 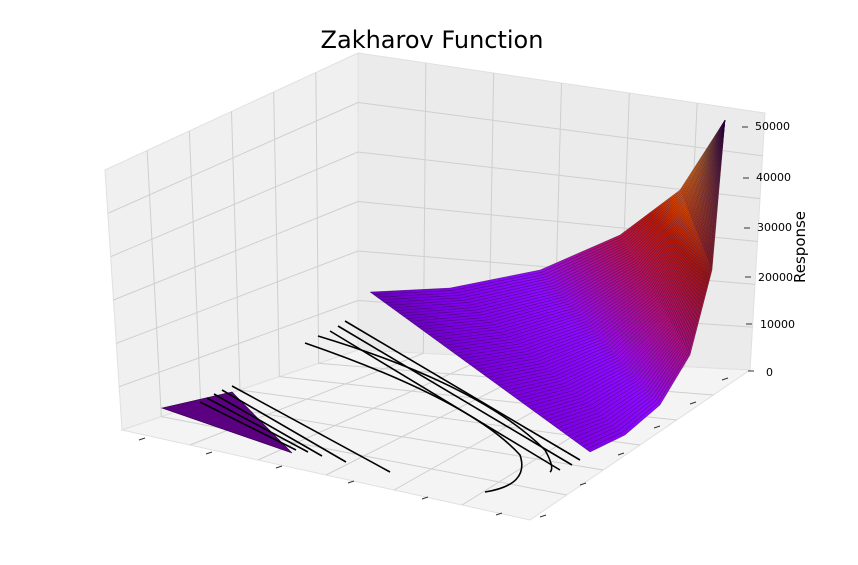 What do you see at coordinates (775, 277) in the screenshot?
I see `z-tick-label: 20000` at bounding box center [775, 277].